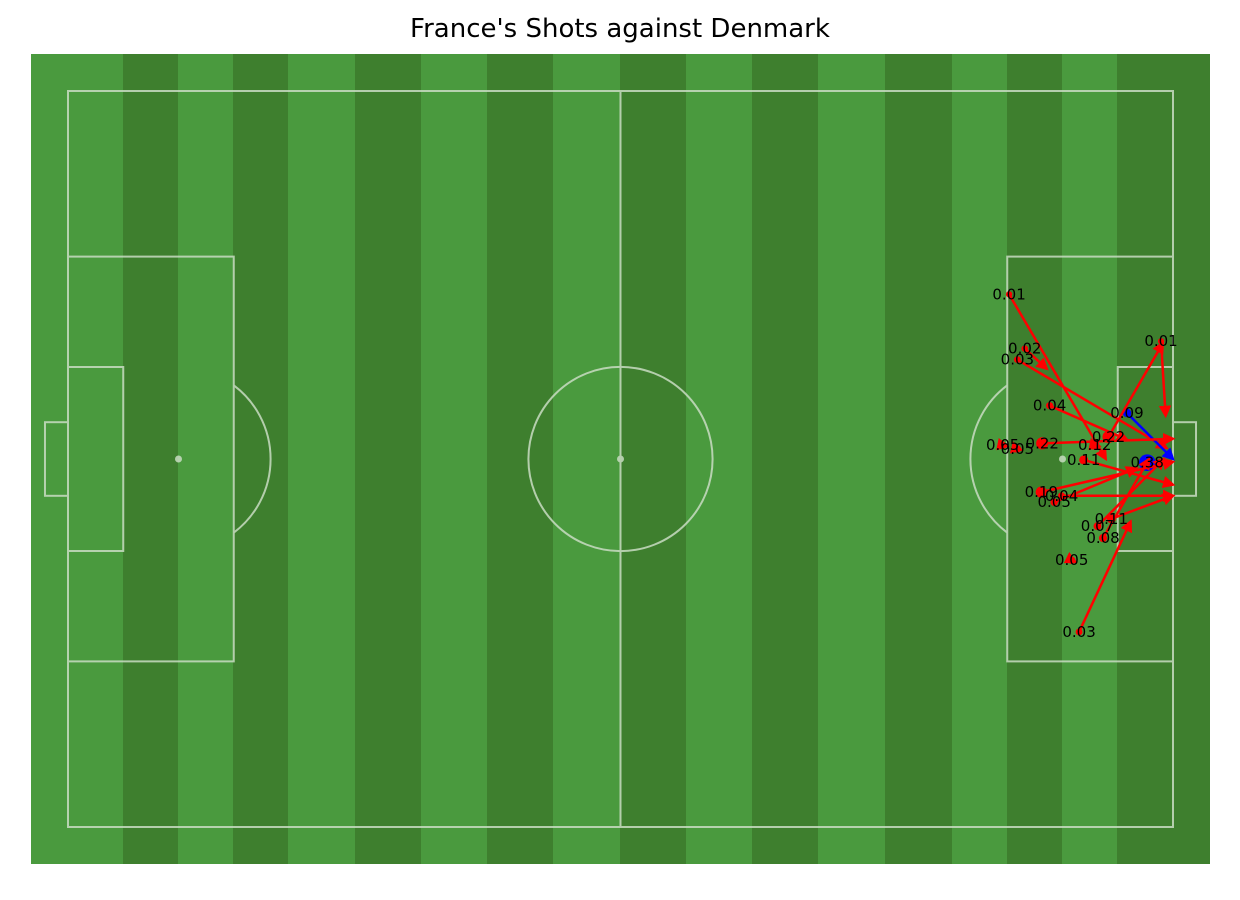 The image size is (1240, 900). Describe the element at coordinates (252, 459) in the screenshot. I see `left-penalty-arc` at that location.